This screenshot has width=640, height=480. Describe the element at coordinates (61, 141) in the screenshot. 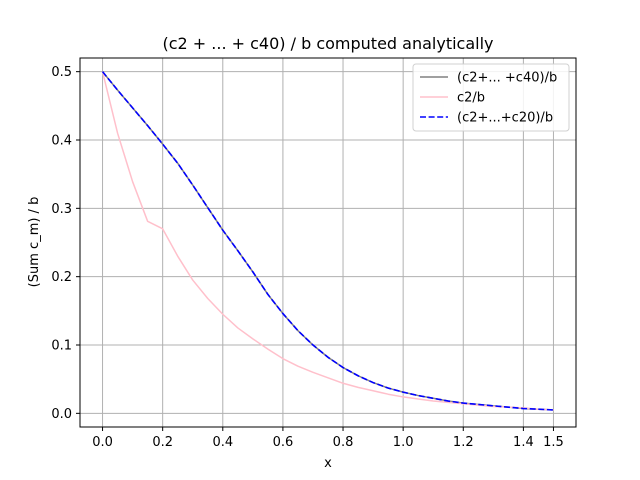

I see `y-tick-label: 0.4` at that location.